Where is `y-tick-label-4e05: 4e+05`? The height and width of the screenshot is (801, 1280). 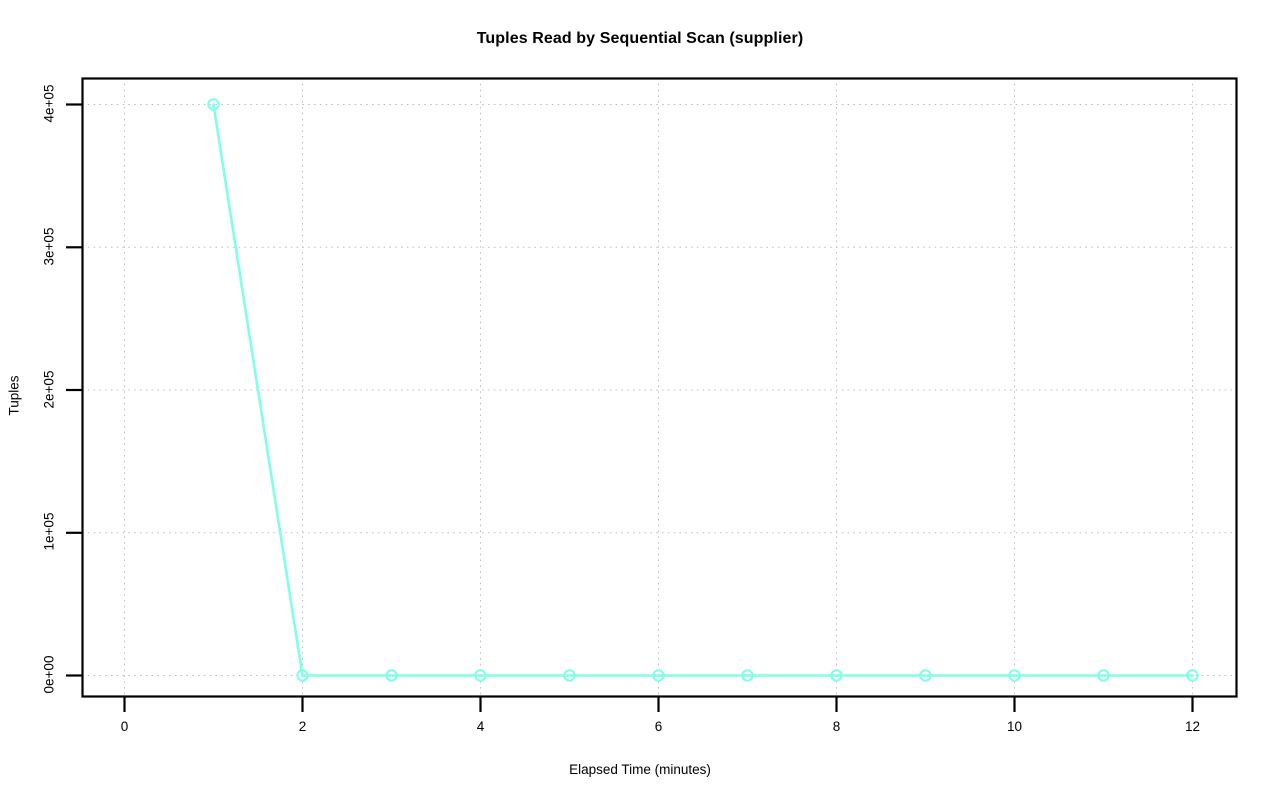 y-tick-label-4e05: 4e+05 is located at coordinates (49, 103).